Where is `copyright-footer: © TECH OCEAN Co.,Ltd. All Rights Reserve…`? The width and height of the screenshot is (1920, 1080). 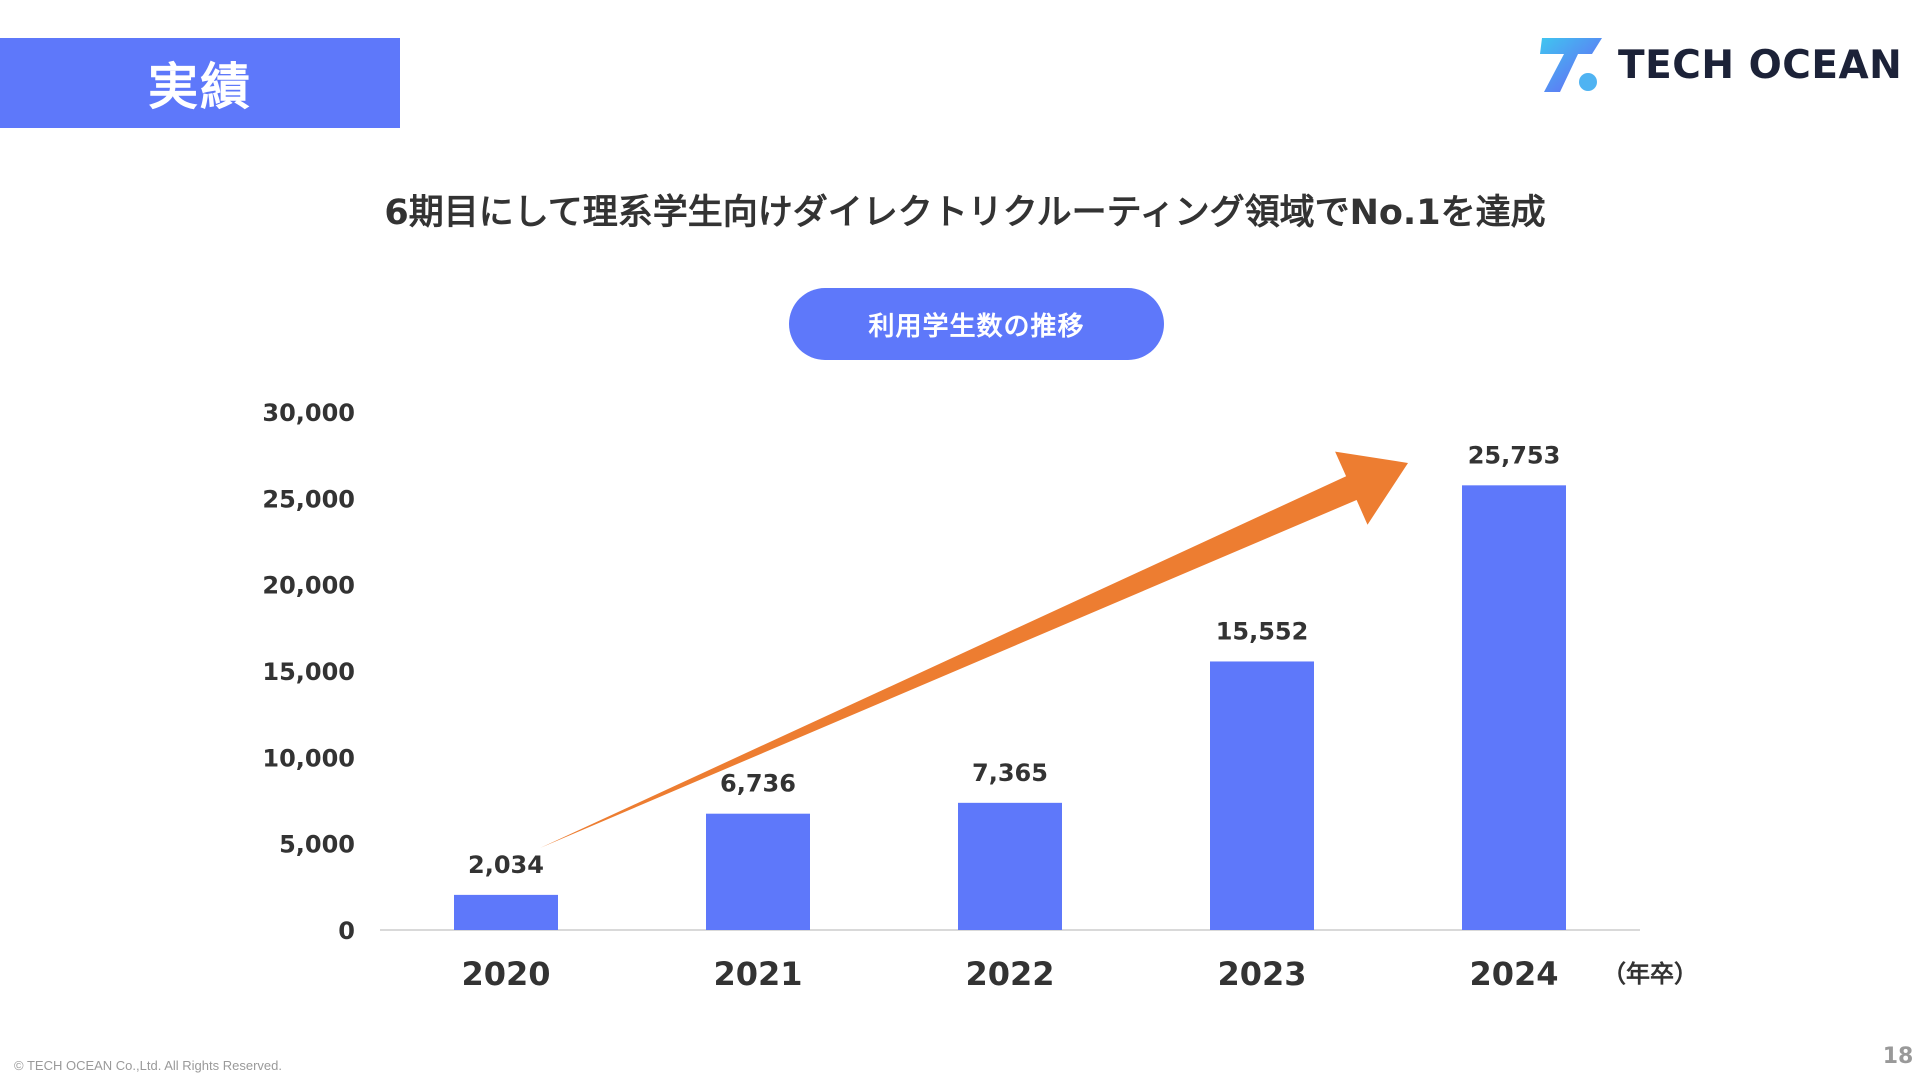 copyright-footer: © TECH OCEAN Co.,Ltd. All Rights Reserve… is located at coordinates (148, 1065).